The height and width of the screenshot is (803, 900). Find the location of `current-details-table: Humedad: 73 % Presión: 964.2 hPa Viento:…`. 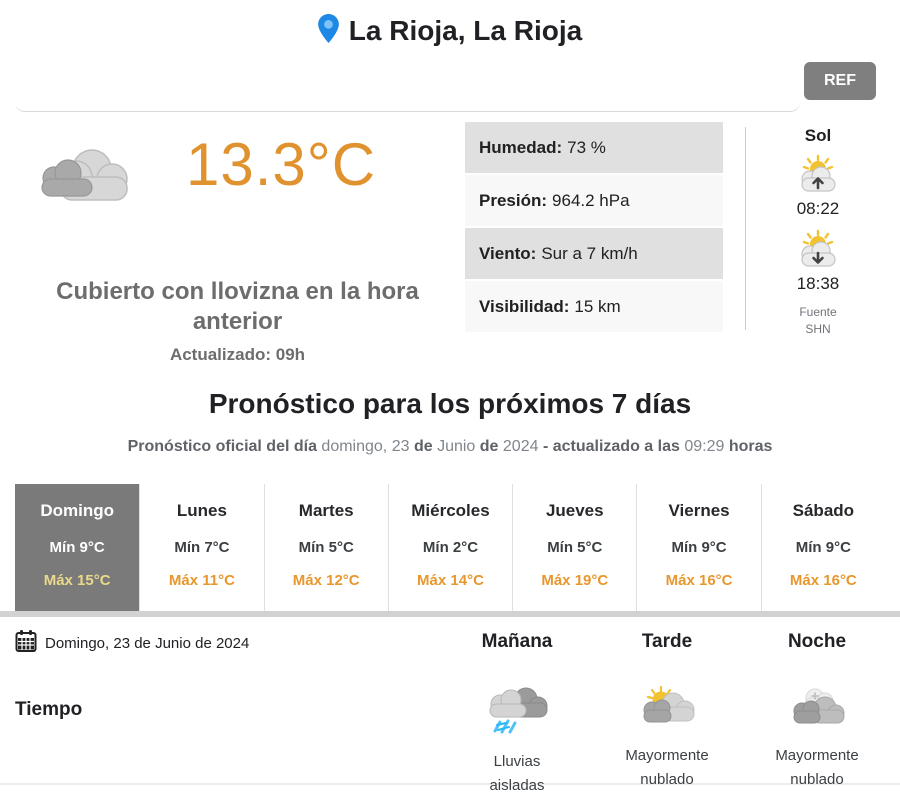

current-details-table: Humedad: 73 % Presión: 964.2 hPa Viento:… is located at coordinates (594, 235).